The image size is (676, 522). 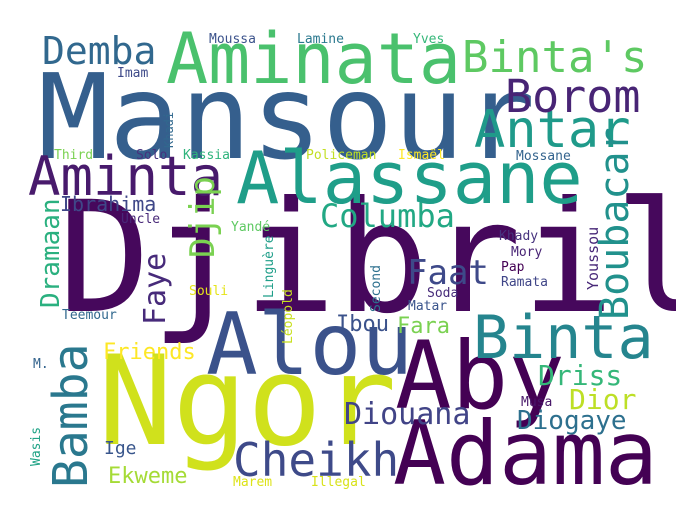 What do you see at coordinates (443, 293) in the screenshot?
I see `word-soda: Soda` at bounding box center [443, 293].